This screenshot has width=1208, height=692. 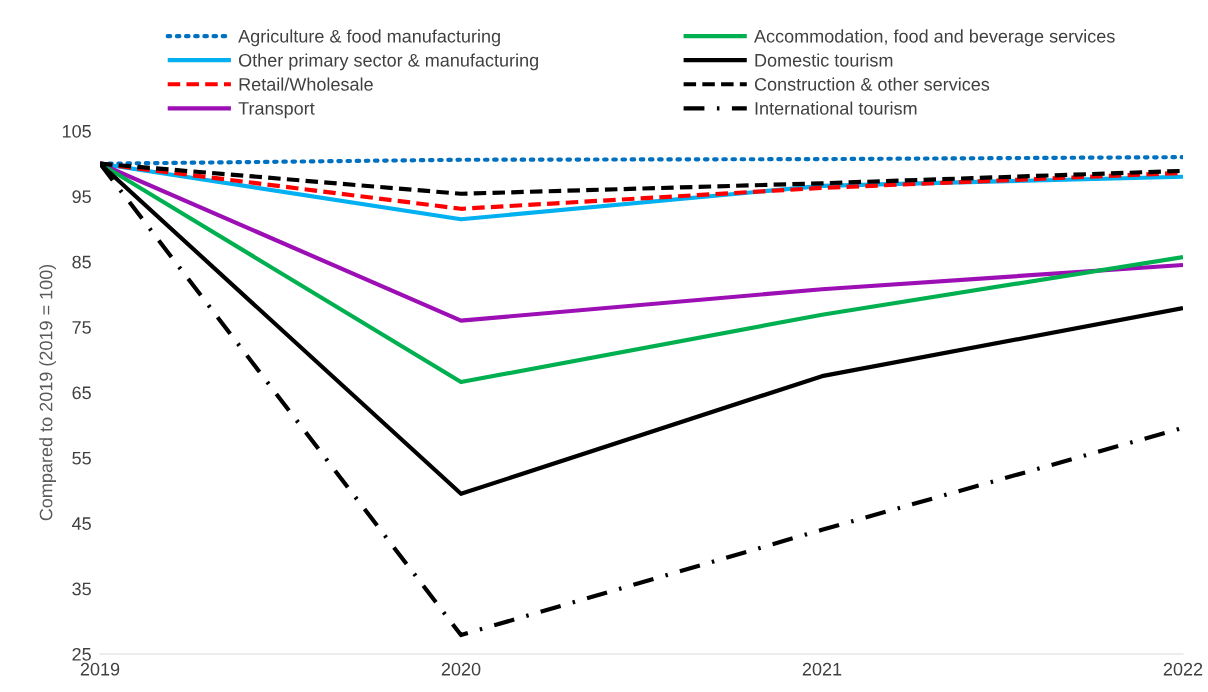 I want to click on y-tick-label: 65, so click(x=81, y=393).